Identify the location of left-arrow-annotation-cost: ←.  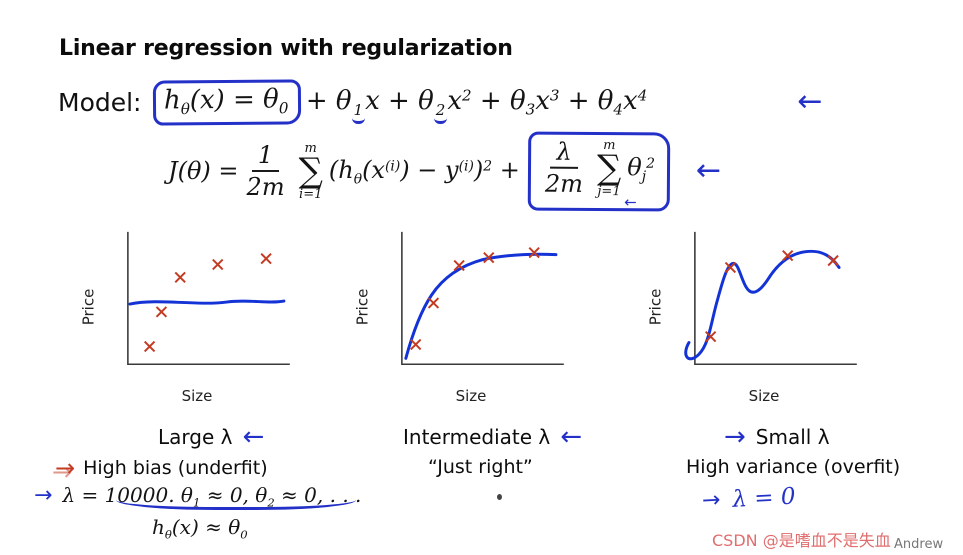
(708, 171).